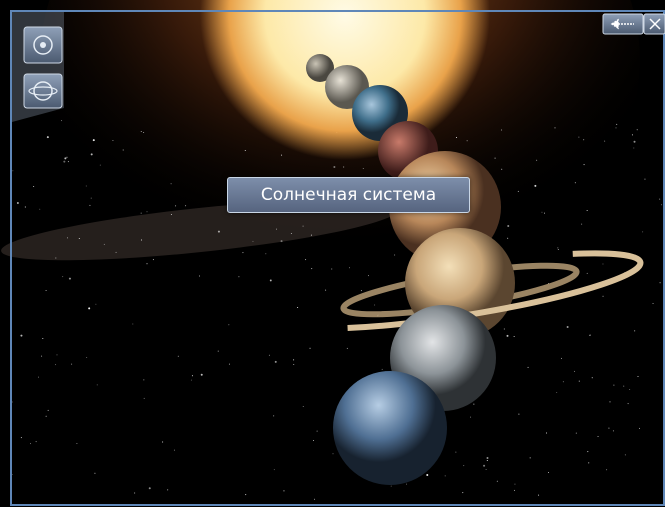 The width and height of the screenshot is (665, 507). What do you see at coordinates (43, 45) in the screenshot?
I see `button-view` at bounding box center [43, 45].